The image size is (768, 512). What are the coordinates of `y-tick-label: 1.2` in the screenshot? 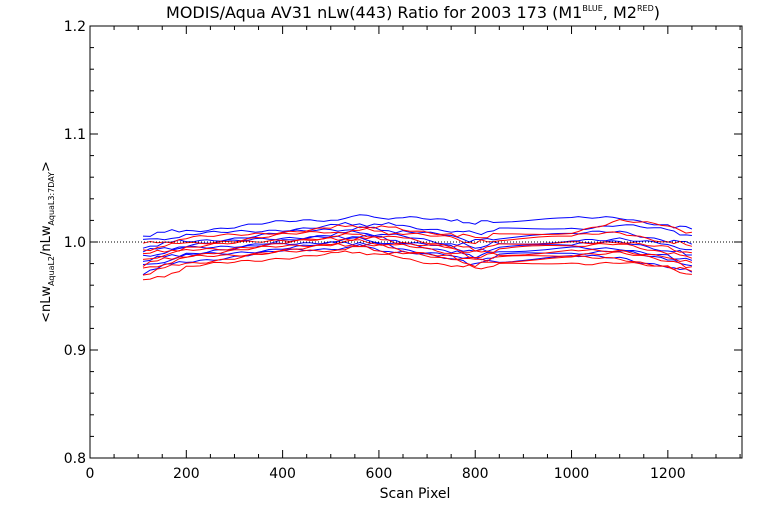 It's located at (75, 27).